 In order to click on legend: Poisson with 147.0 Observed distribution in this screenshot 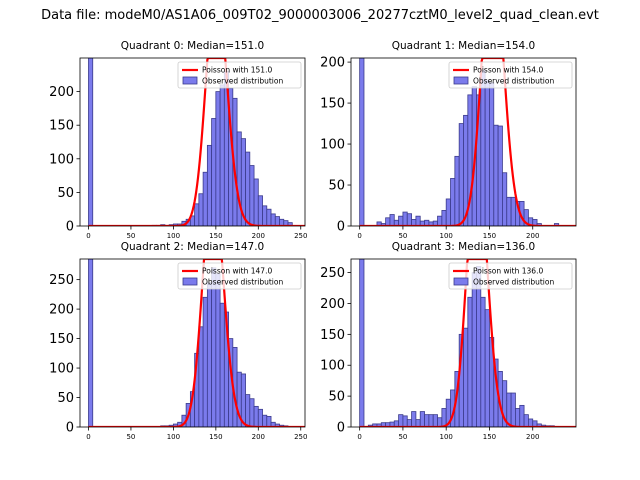, I will do `click(239, 276)`.